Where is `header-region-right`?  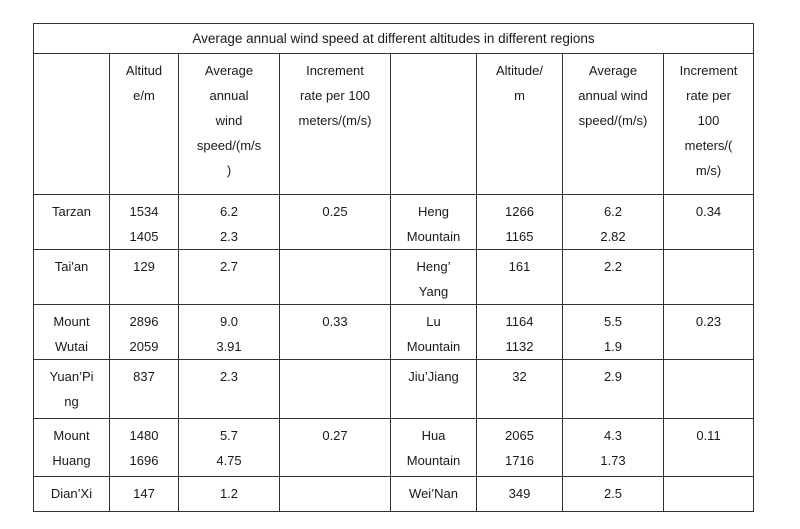 header-region-right is located at coordinates (433, 124).